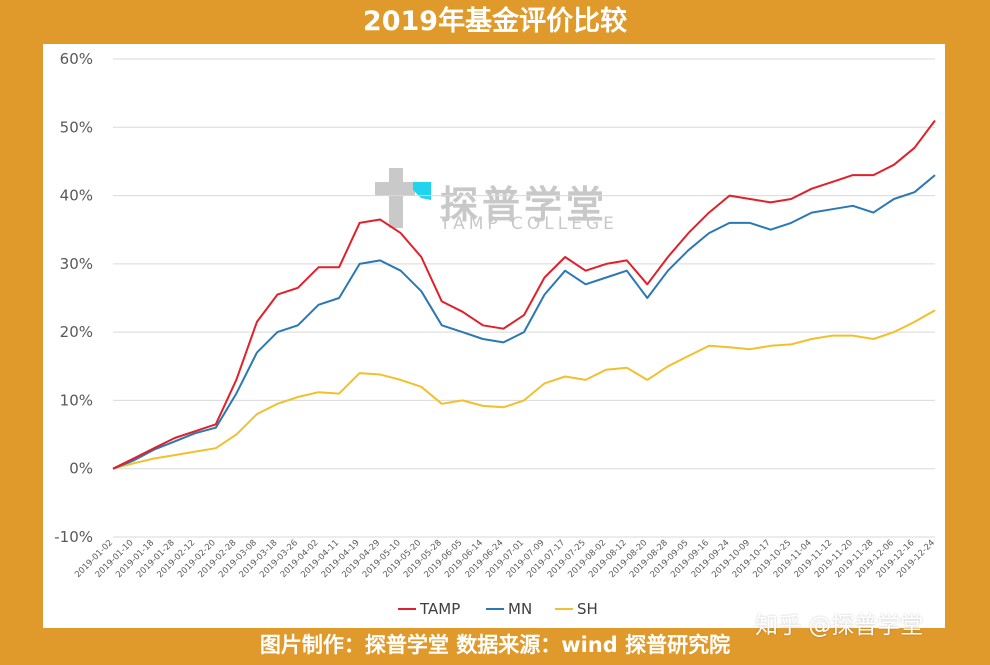 Image resolution: width=990 pixels, height=665 pixels. I want to click on legend-swatch-sh, so click(564, 609).